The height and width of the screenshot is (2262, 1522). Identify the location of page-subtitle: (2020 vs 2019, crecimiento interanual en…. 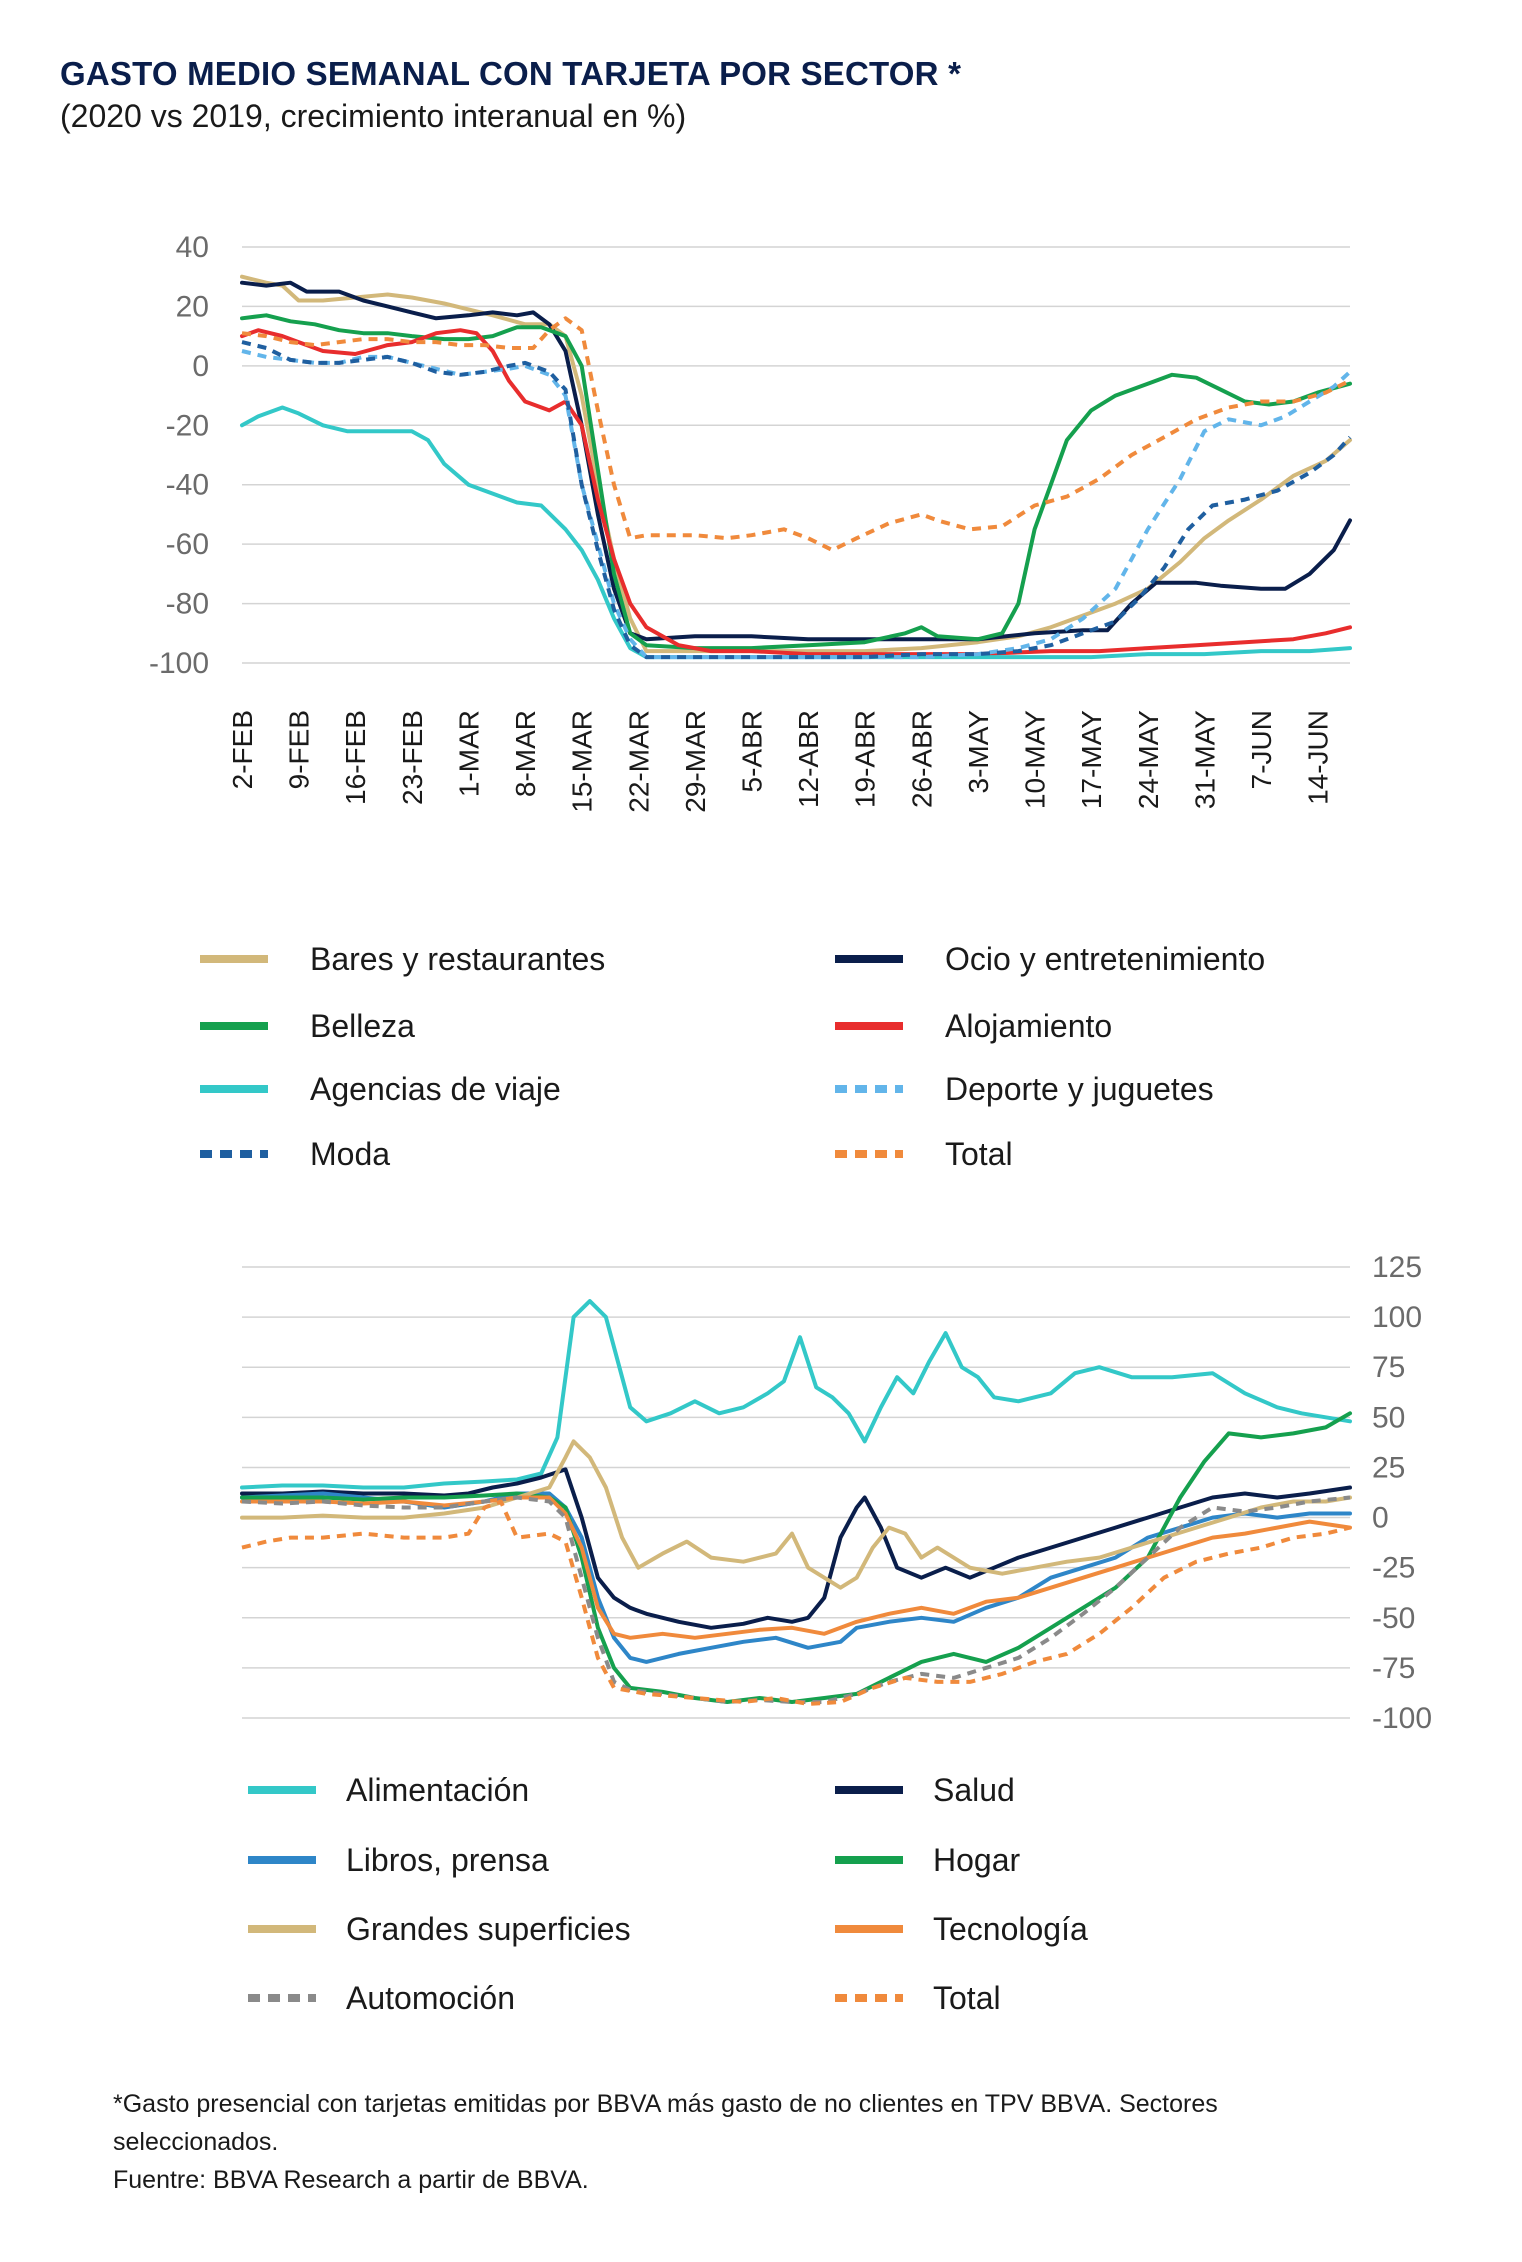
(373, 116).